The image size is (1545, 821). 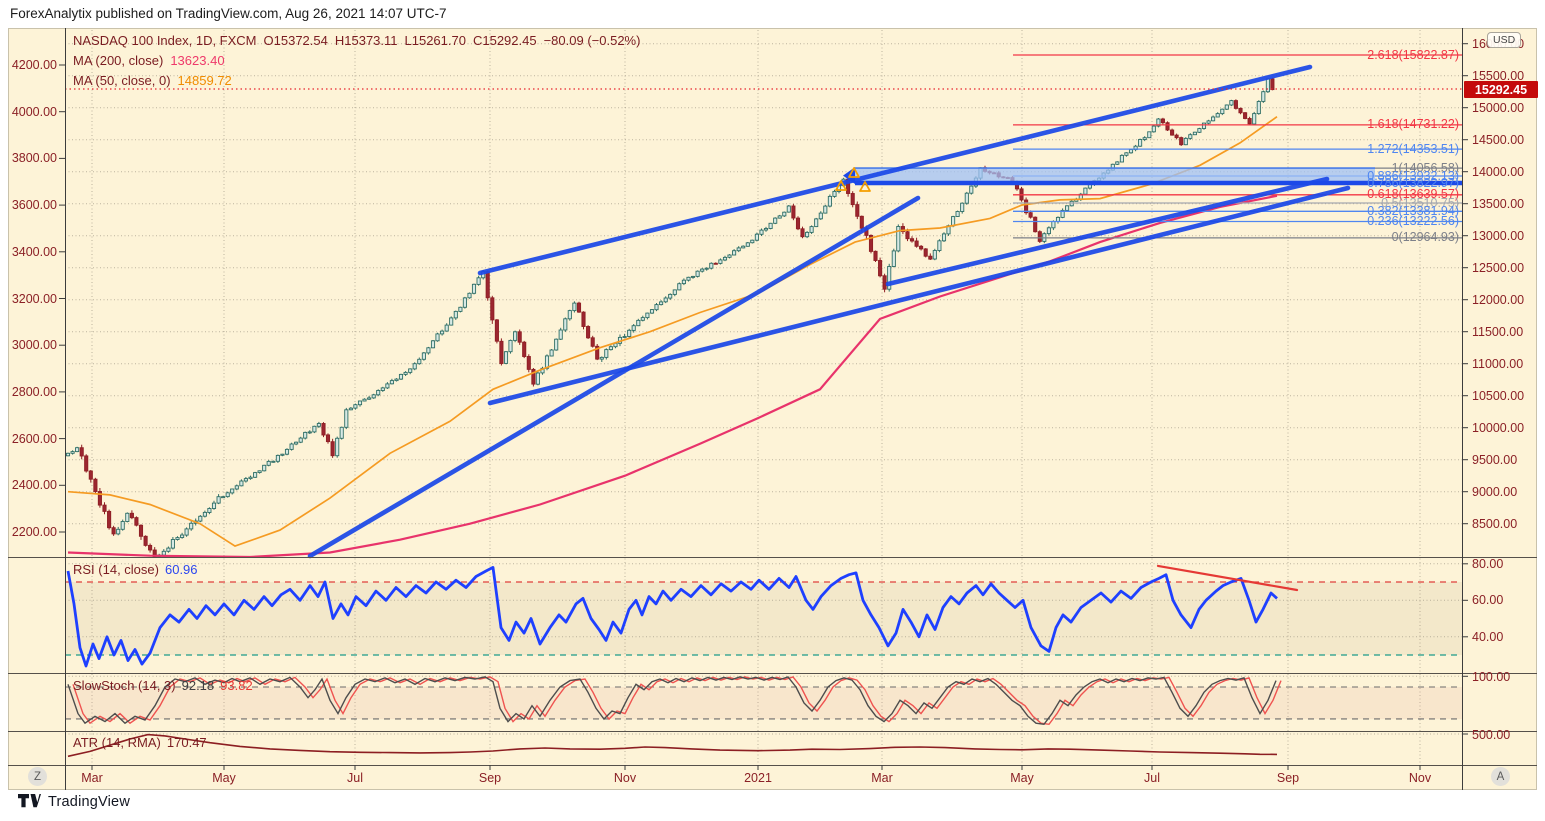 What do you see at coordinates (34, 345) in the screenshot?
I see `left-axis-label: 3000.00` at bounding box center [34, 345].